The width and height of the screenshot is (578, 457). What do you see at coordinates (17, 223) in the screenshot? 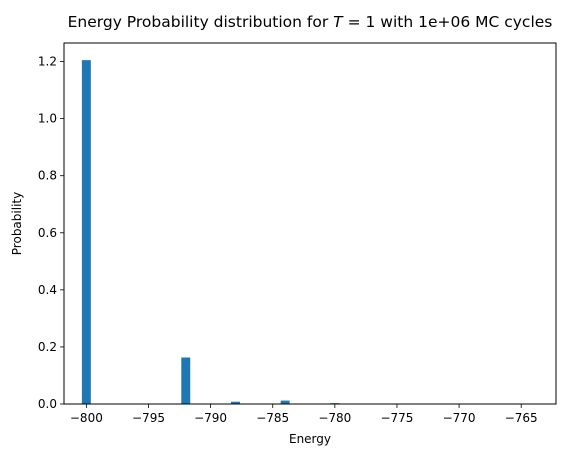
I see `y-axis-label: Probability` at bounding box center [17, 223].